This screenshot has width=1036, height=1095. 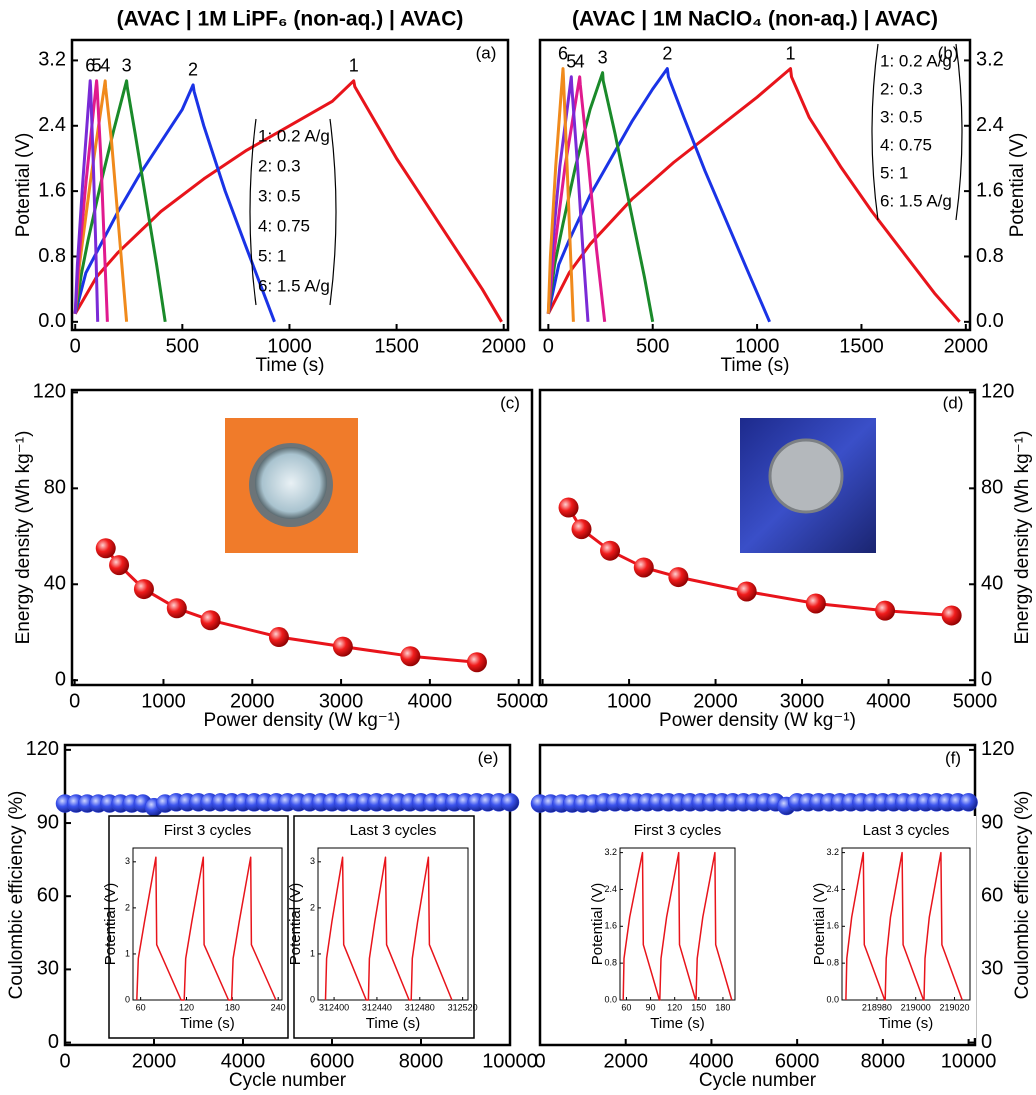 I want to click on legend-entry: 3: 0.5, so click(x=901, y=116).